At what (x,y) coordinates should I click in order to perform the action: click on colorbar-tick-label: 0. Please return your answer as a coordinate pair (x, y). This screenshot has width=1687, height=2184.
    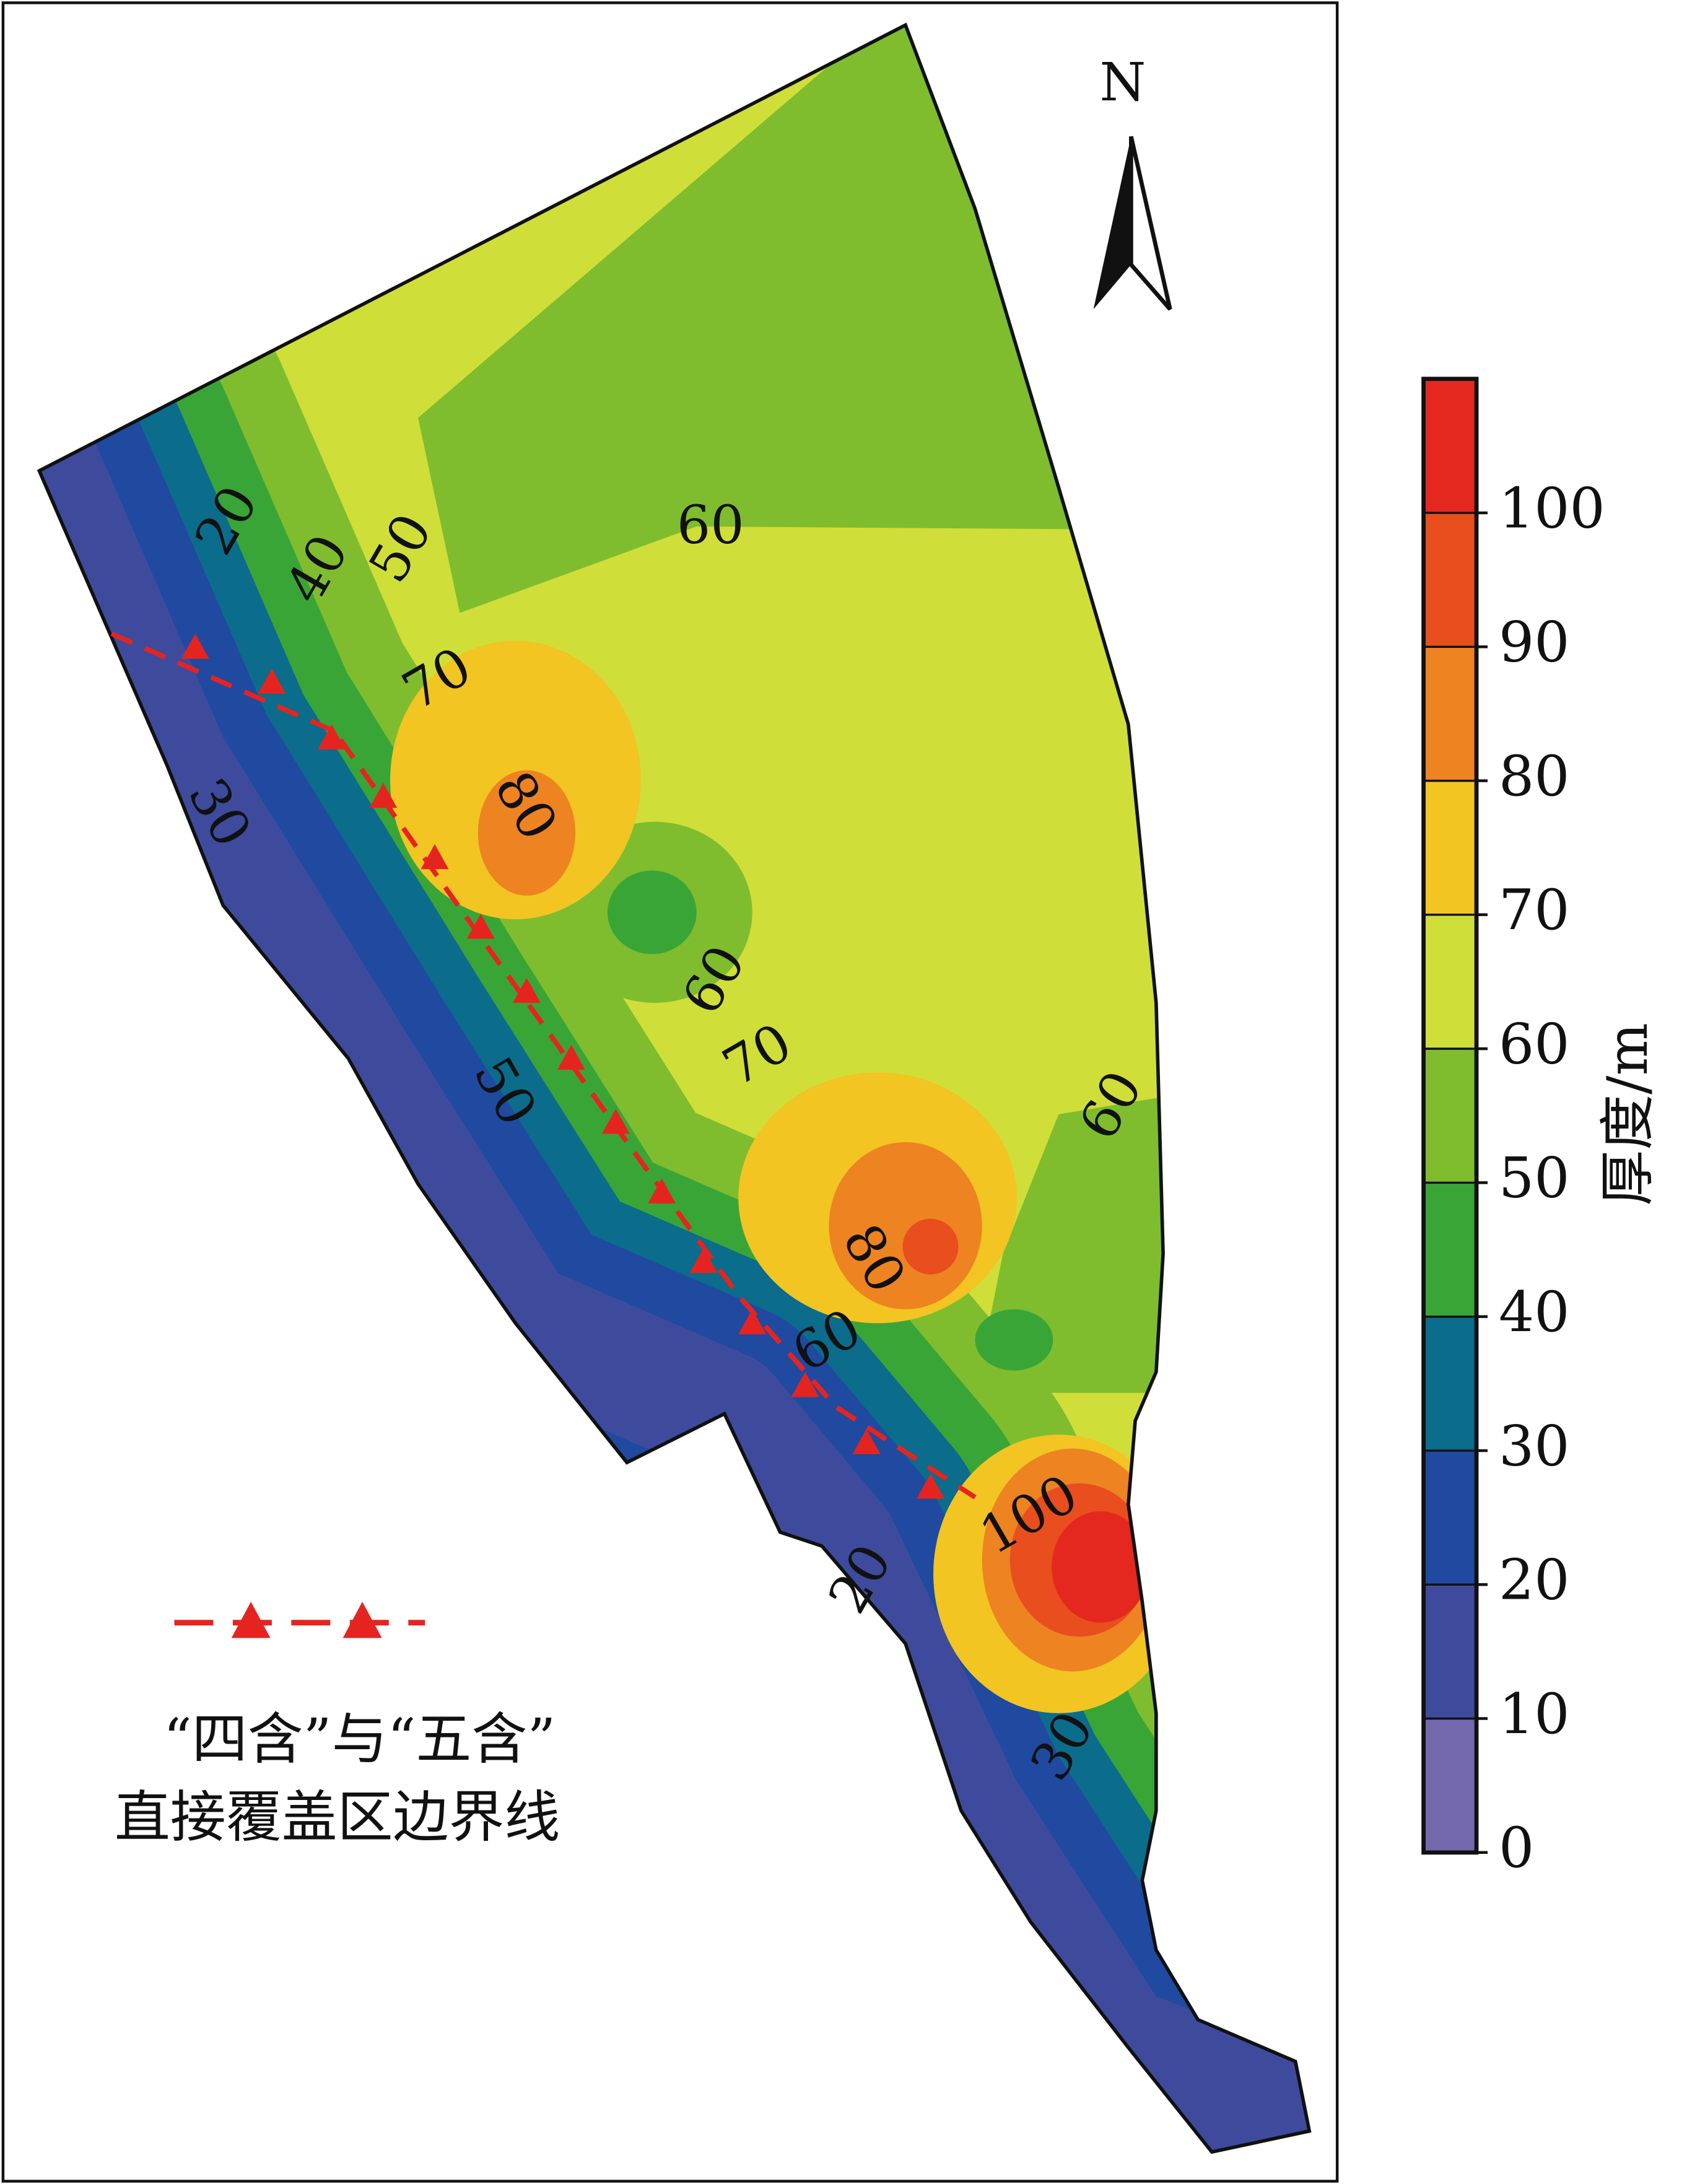
    Looking at the image, I should click on (1516, 1848).